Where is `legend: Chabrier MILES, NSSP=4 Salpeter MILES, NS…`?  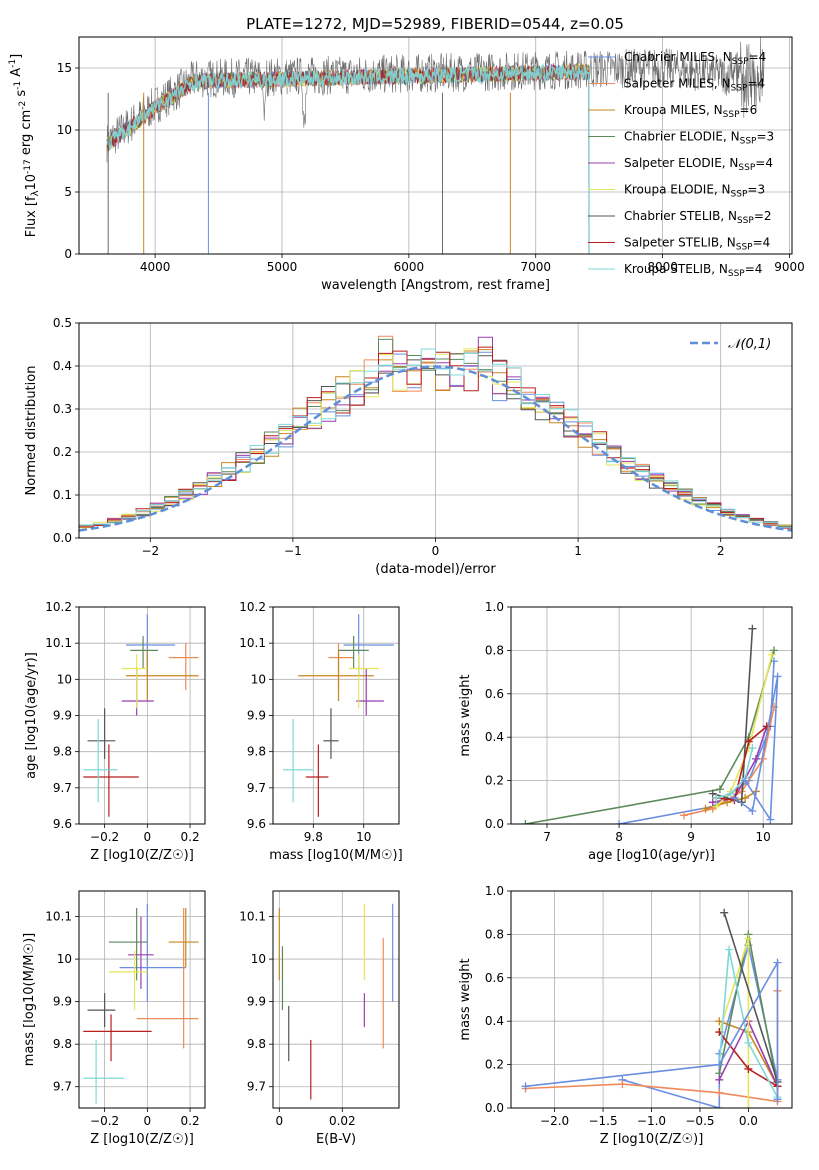 legend: Chabrier MILES, NSSP=4 Salpeter MILES, NS… is located at coordinates (681, 164).